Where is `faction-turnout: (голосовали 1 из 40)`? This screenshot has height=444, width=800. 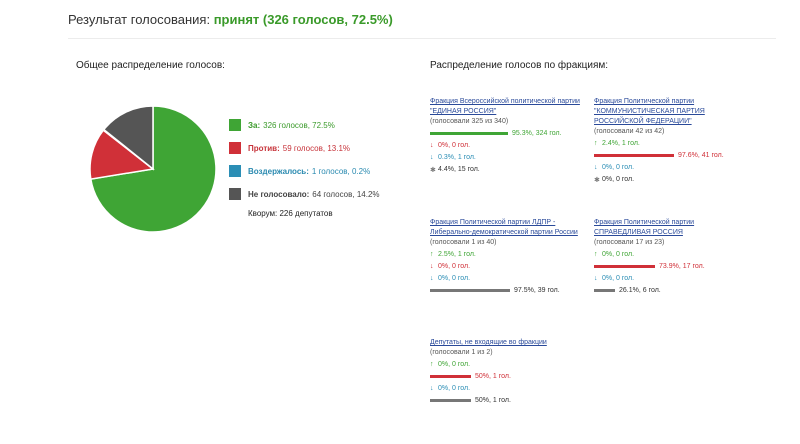 faction-turnout: (голосовали 1 из 40) is located at coordinates (463, 242).